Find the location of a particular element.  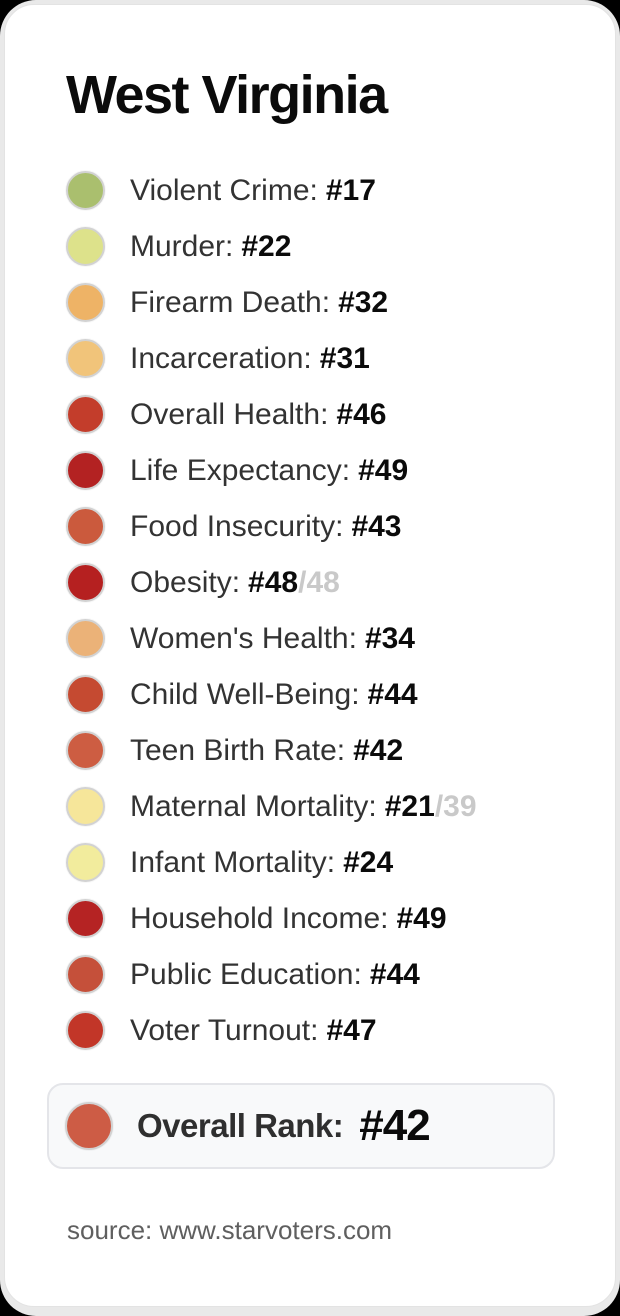

metric-label: Teen Birth Rate: is located at coordinates (238, 750).